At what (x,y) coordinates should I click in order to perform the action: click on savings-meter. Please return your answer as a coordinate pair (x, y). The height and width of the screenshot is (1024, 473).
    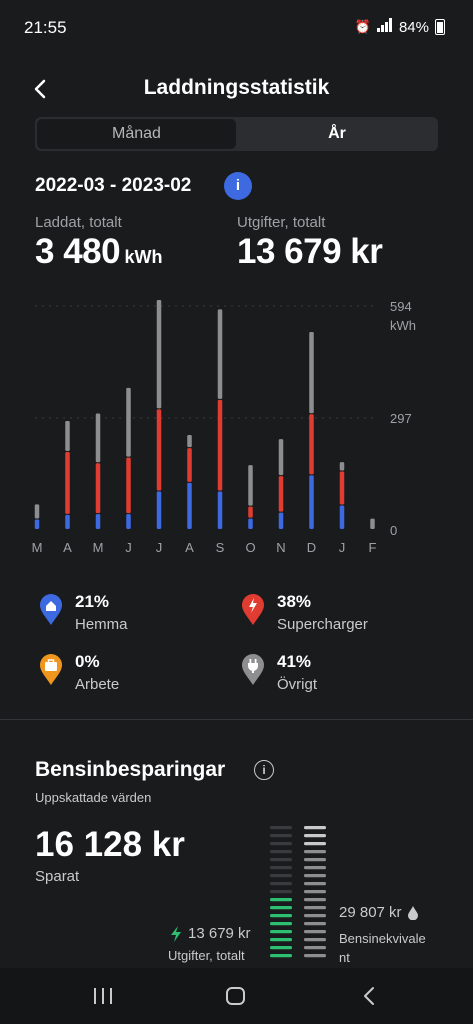
    Looking at the image, I should click on (298, 892).